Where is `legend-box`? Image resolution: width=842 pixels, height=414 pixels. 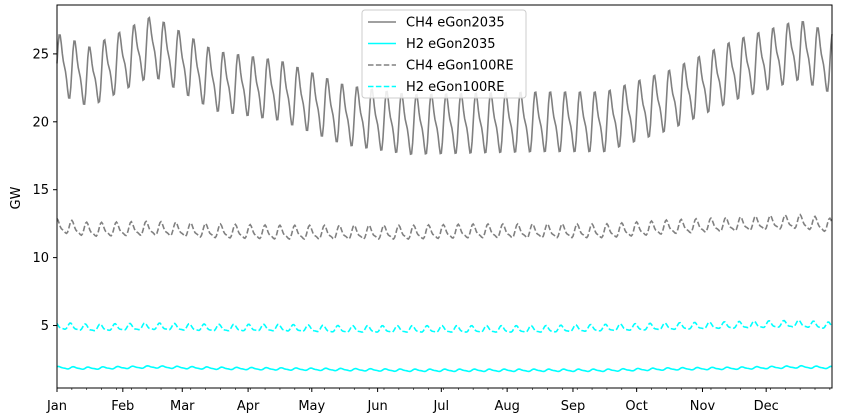 legend-box is located at coordinates (444, 54).